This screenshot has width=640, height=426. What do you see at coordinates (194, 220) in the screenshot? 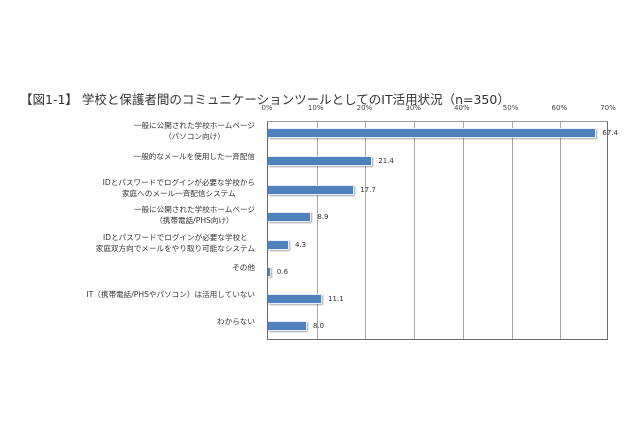
I see `category-label-line2: （携帯電話/PHS向け）` at bounding box center [194, 220].